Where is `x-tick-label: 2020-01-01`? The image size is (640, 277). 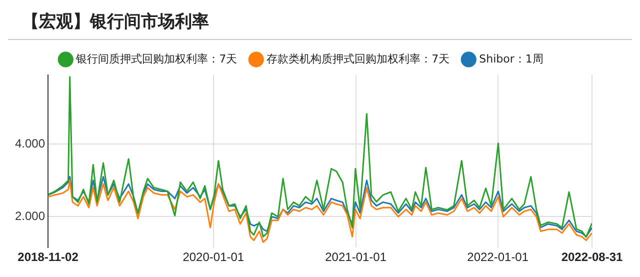 x-tick-label: 2020-01-01 is located at coordinates (213, 257).